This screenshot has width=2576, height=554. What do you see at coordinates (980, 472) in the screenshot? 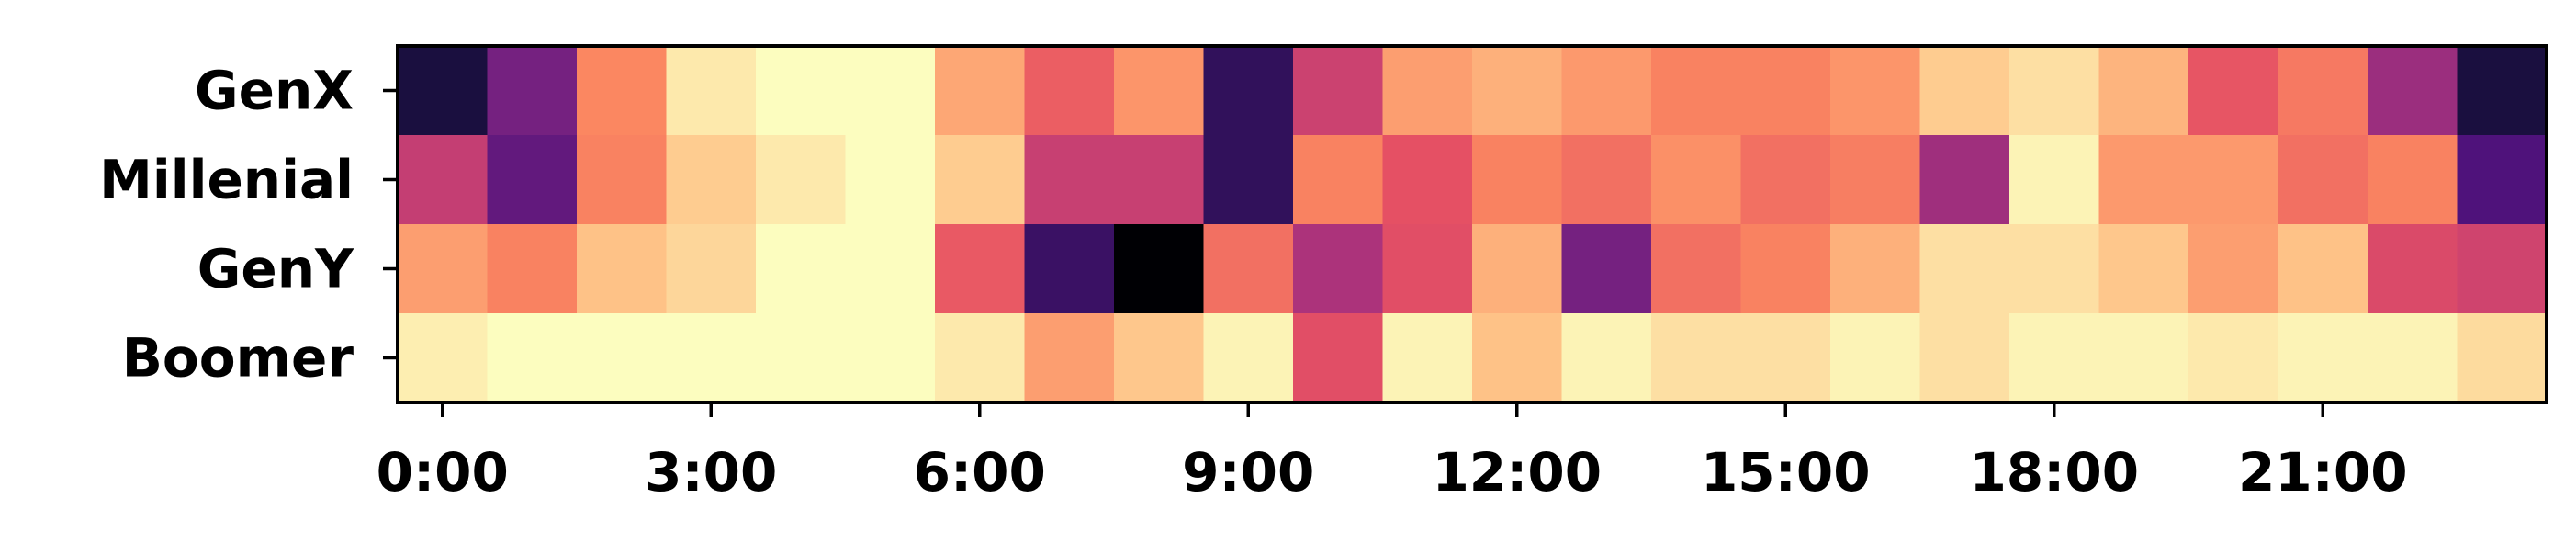
I see `x-tick-label-6-00: 6:00` at bounding box center [980, 472].